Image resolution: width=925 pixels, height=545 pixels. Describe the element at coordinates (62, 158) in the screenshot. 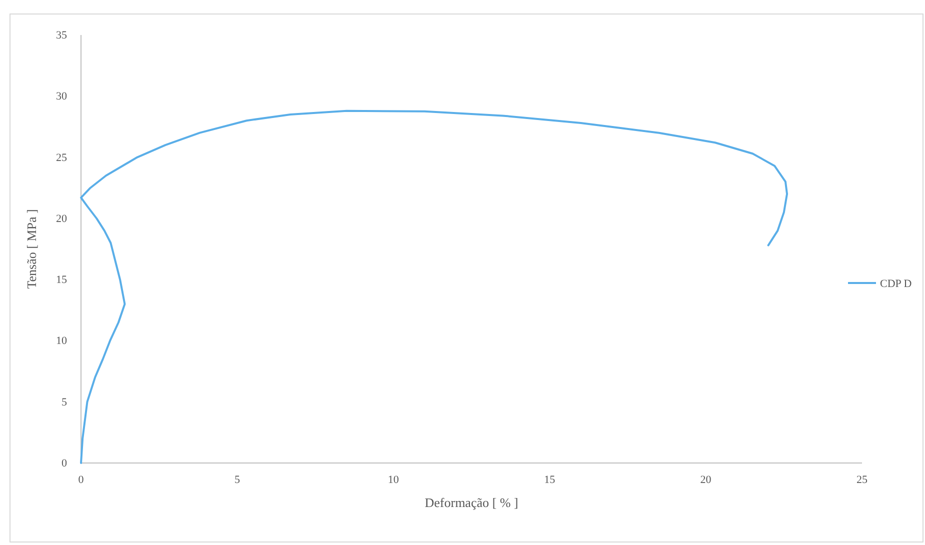

I see `y-tick-label: 25` at that location.